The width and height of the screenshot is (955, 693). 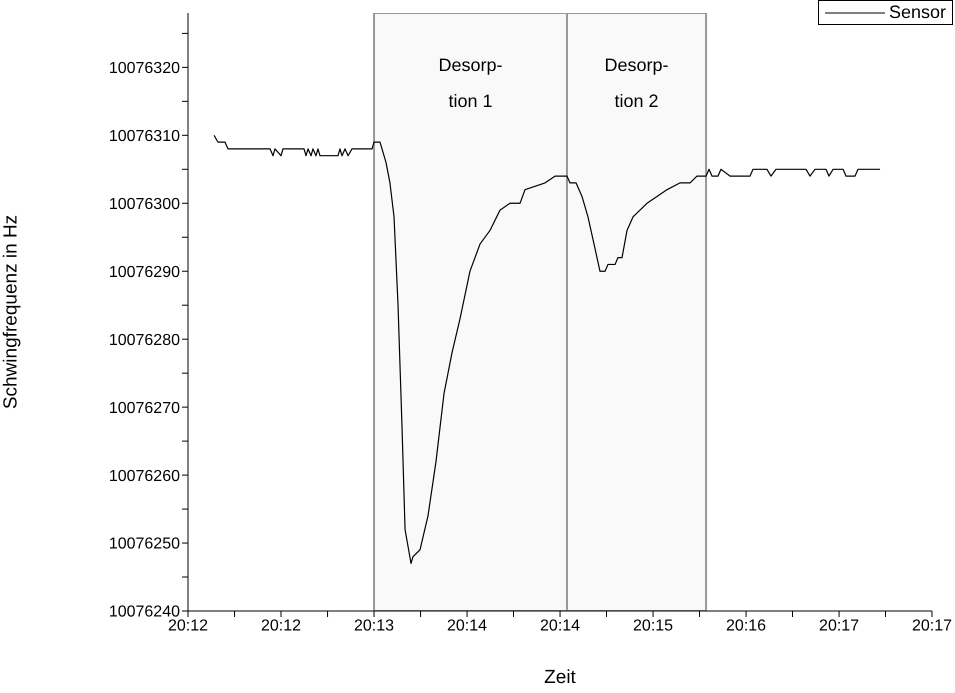 What do you see at coordinates (636, 83) in the screenshot?
I see `band-label: Desorp- tion 2` at bounding box center [636, 83].